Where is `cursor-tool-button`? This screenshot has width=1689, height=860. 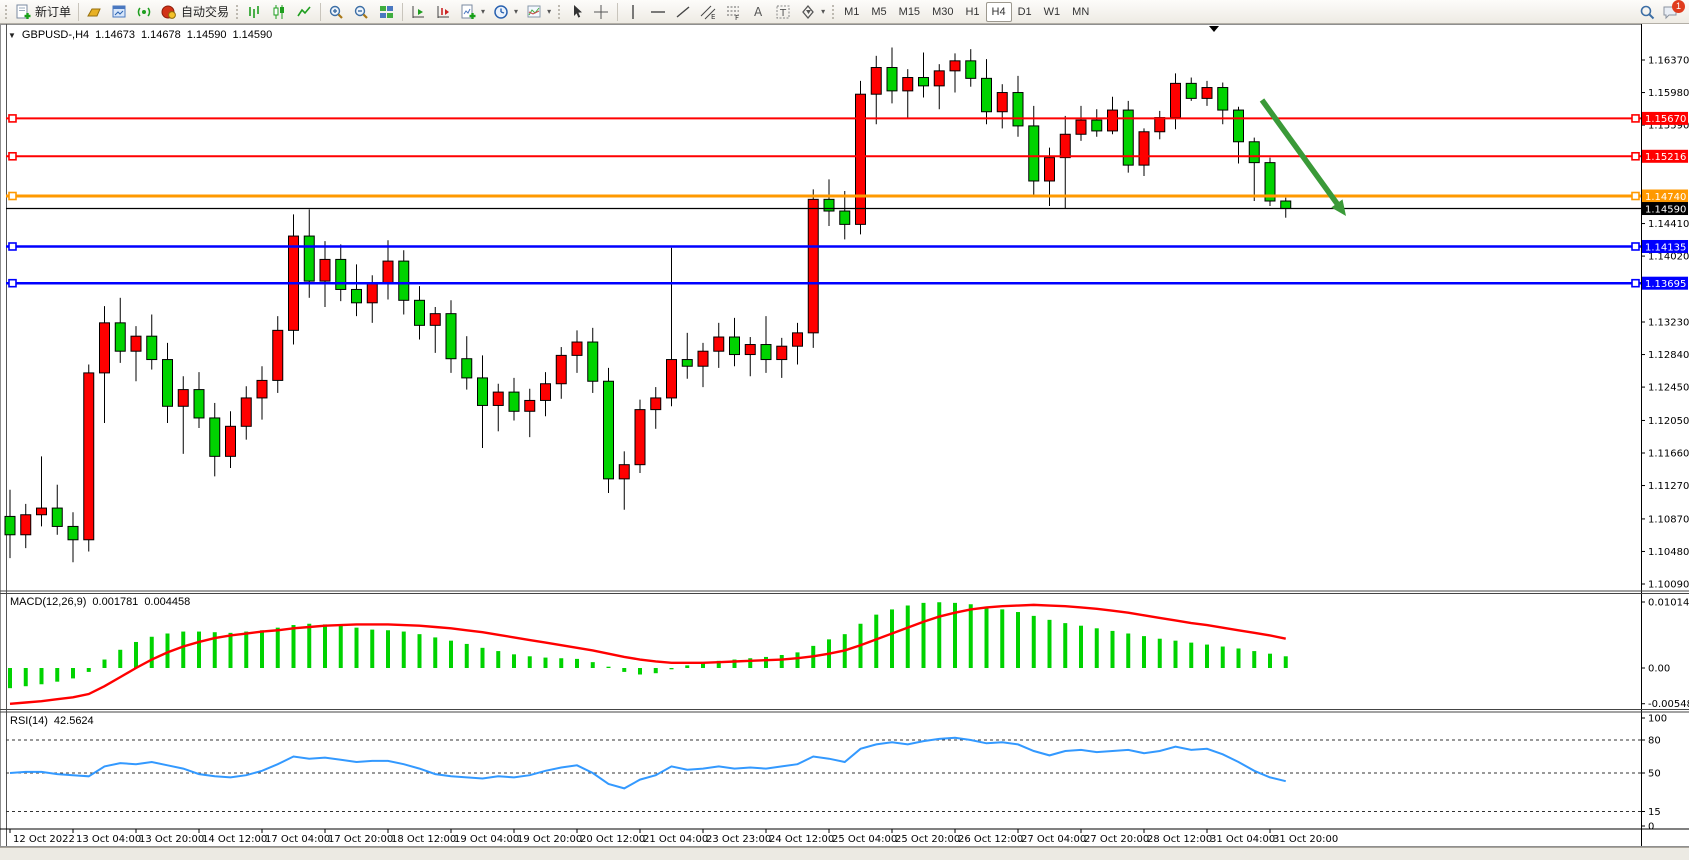
cursor-tool-button is located at coordinates (576, 12).